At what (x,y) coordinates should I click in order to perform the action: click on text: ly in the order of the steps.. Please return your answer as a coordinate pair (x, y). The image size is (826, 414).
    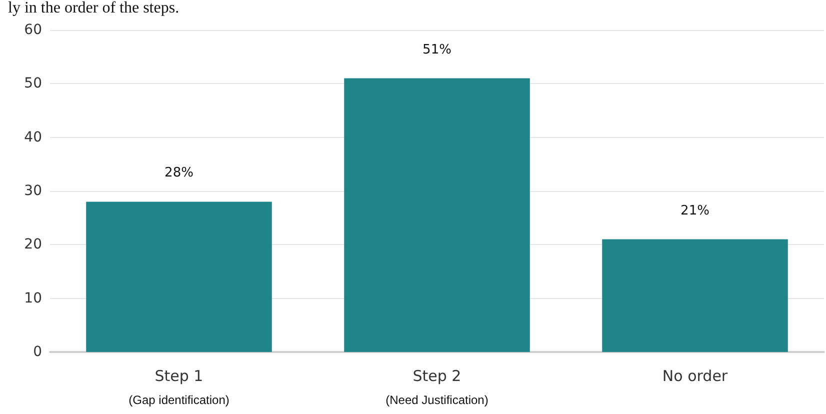
    Looking at the image, I should click on (94, 8).